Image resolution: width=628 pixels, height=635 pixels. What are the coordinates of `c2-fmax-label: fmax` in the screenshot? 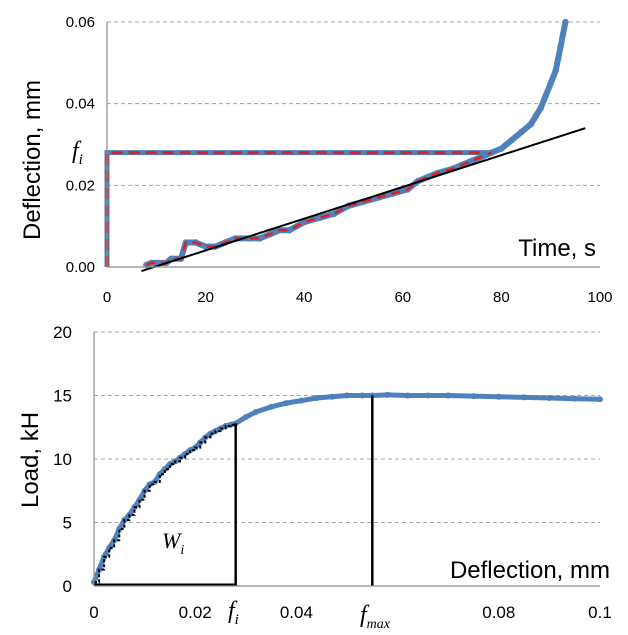 It's located at (375, 617).